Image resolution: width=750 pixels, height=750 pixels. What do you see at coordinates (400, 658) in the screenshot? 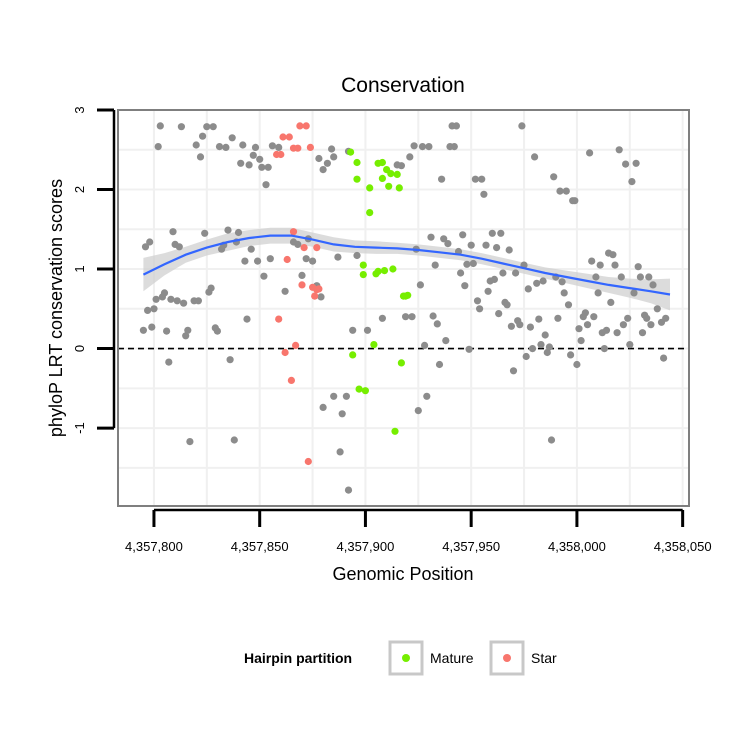
I see `legend: Hairpin partition Mature Star` at bounding box center [400, 658].